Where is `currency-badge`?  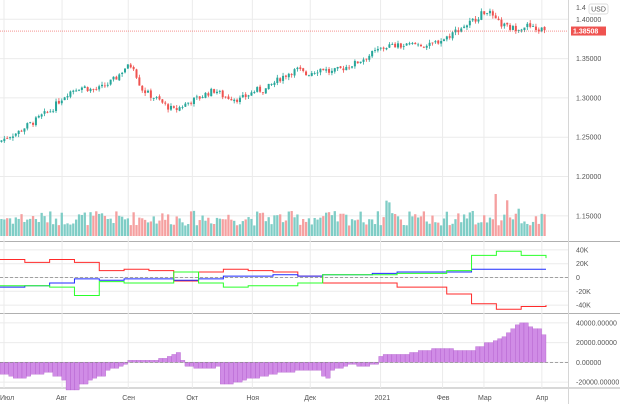
currency-badge is located at coordinates (598, 9).